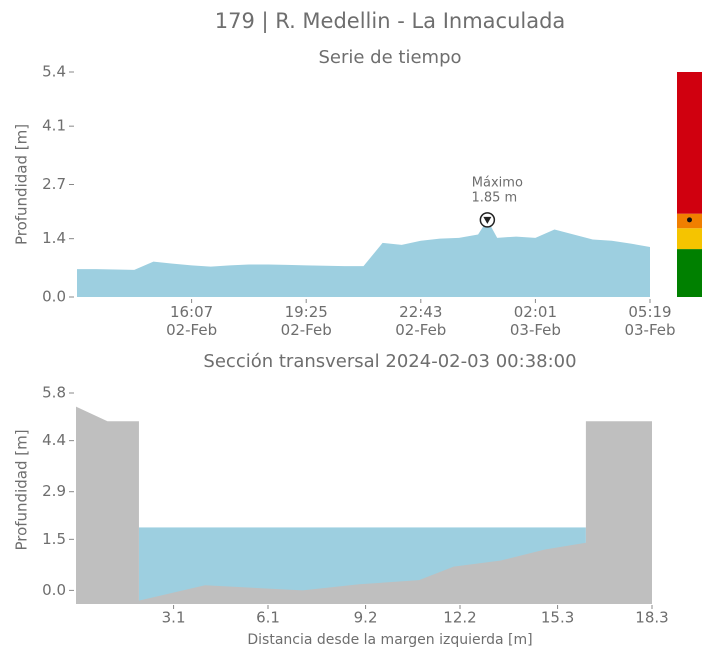 The width and height of the screenshot is (704, 656). I want to click on x-tick-label: 05:19 03-Feb, so click(650, 321).